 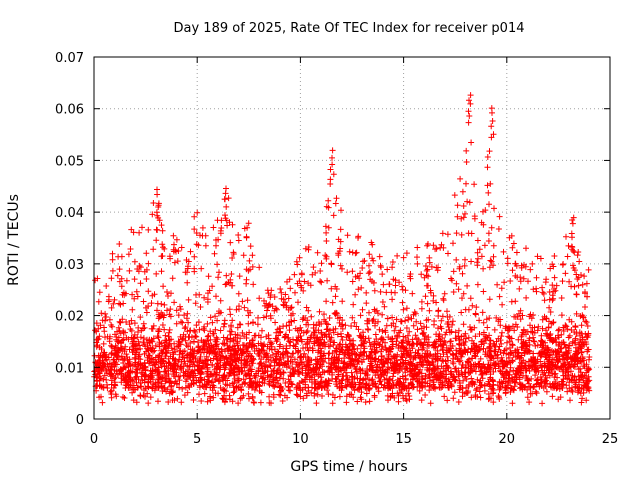 What do you see at coordinates (80, 420) in the screenshot?
I see `y-tick-label: 0` at bounding box center [80, 420].